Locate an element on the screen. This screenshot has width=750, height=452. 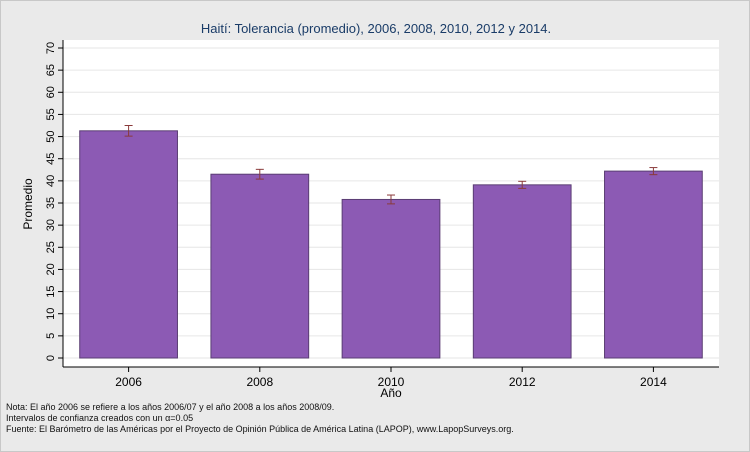
x-tick-label: 2014 is located at coordinates (653, 382).